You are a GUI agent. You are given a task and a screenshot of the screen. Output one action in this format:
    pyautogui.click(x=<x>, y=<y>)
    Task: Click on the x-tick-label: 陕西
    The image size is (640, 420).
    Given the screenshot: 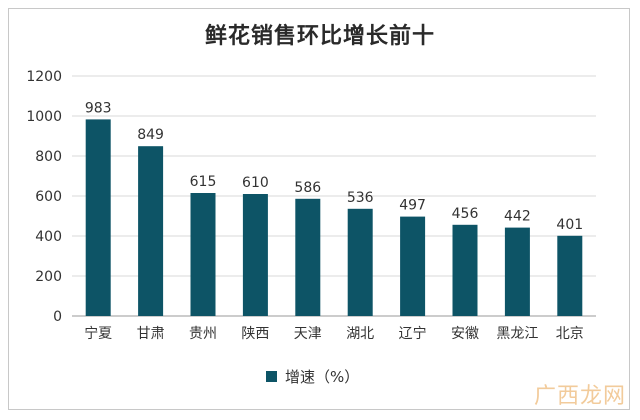 What is the action you would take?
    pyautogui.click(x=255, y=334)
    